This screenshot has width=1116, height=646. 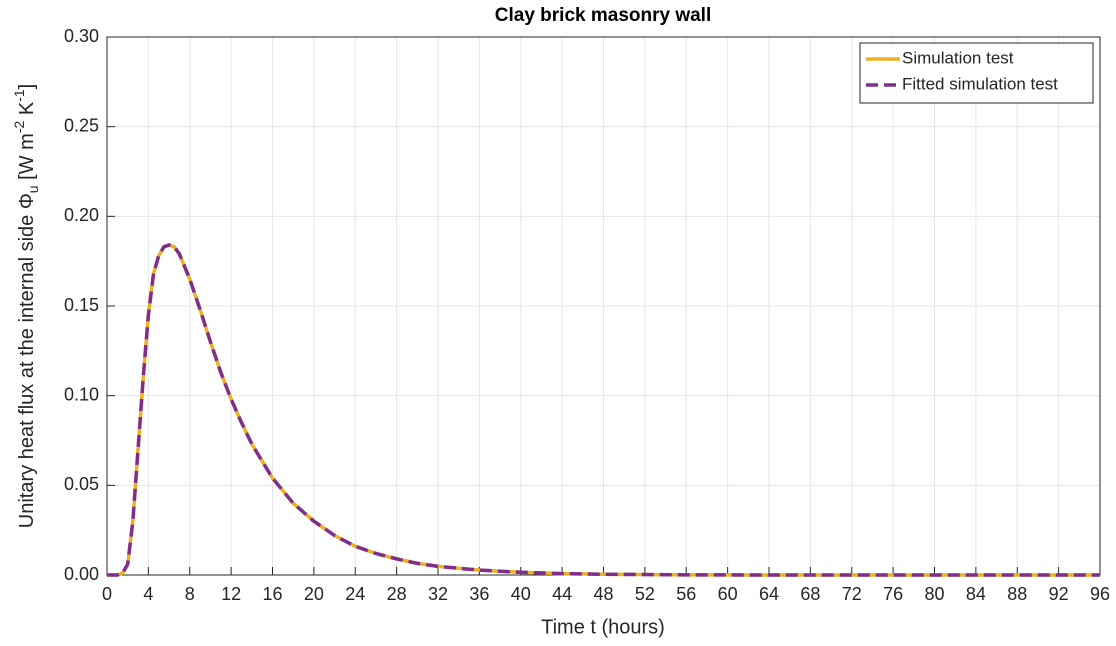 What do you see at coordinates (33, 189) in the screenshot?
I see `y-label-sub: u` at bounding box center [33, 189].